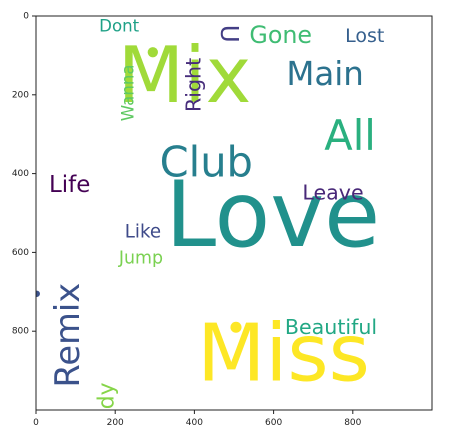  I want to click on word-gone: Gone, so click(280, 35).